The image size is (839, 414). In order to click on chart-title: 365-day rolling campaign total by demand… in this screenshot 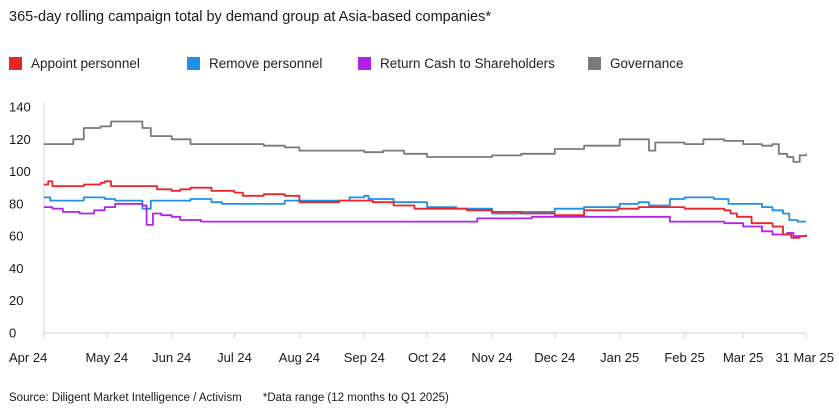, I will do `click(250, 17)`.